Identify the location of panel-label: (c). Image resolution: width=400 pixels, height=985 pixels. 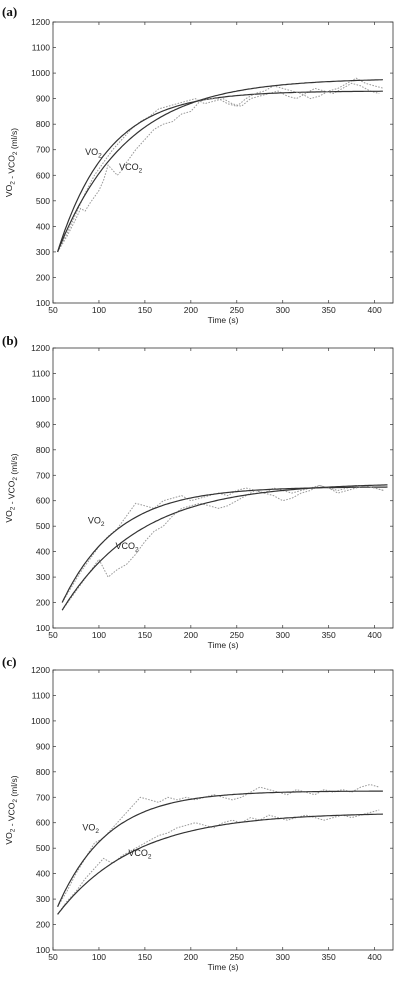
(9, 661).